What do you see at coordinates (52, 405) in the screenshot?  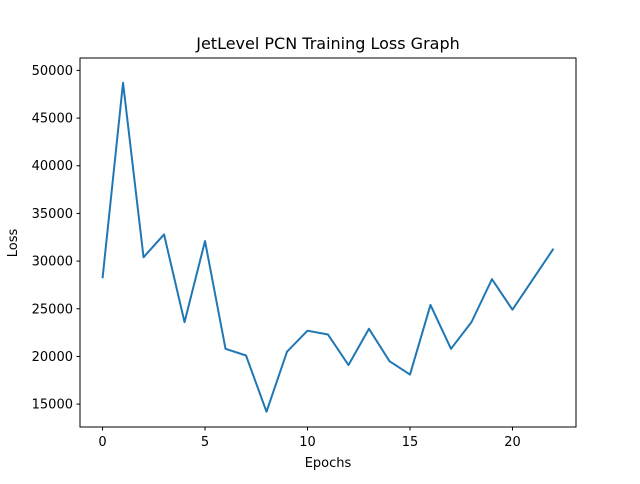 I see `y-tick-label: 15000` at bounding box center [52, 405].